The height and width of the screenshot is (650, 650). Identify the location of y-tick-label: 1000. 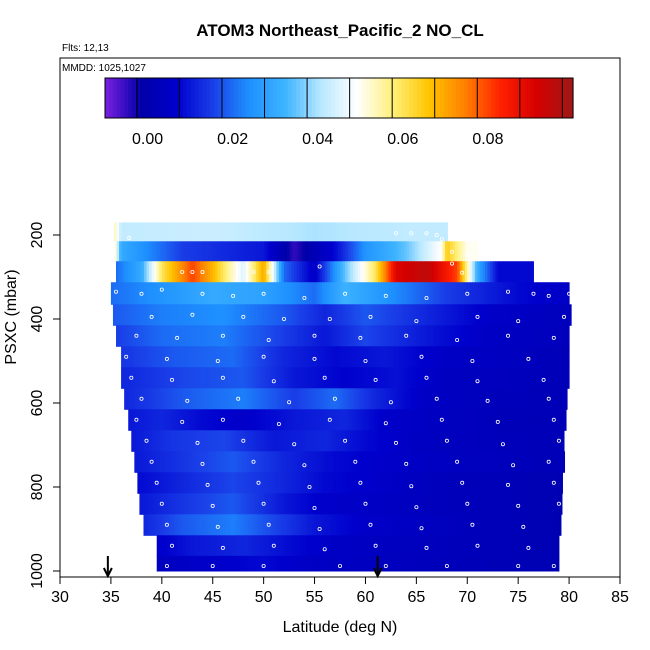
(37, 571).